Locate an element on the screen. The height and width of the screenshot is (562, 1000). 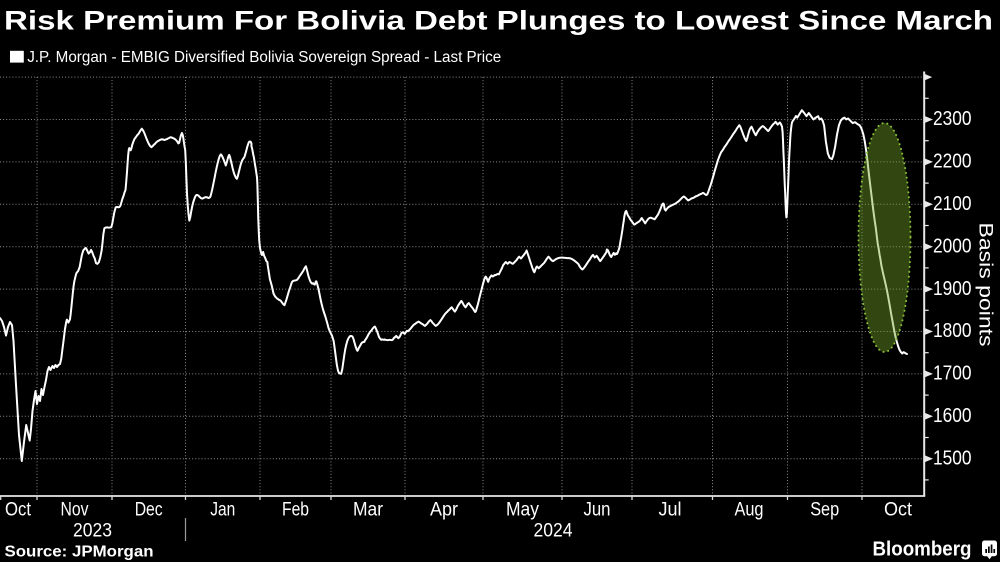
svg-text: May is located at coordinates (522, 510).